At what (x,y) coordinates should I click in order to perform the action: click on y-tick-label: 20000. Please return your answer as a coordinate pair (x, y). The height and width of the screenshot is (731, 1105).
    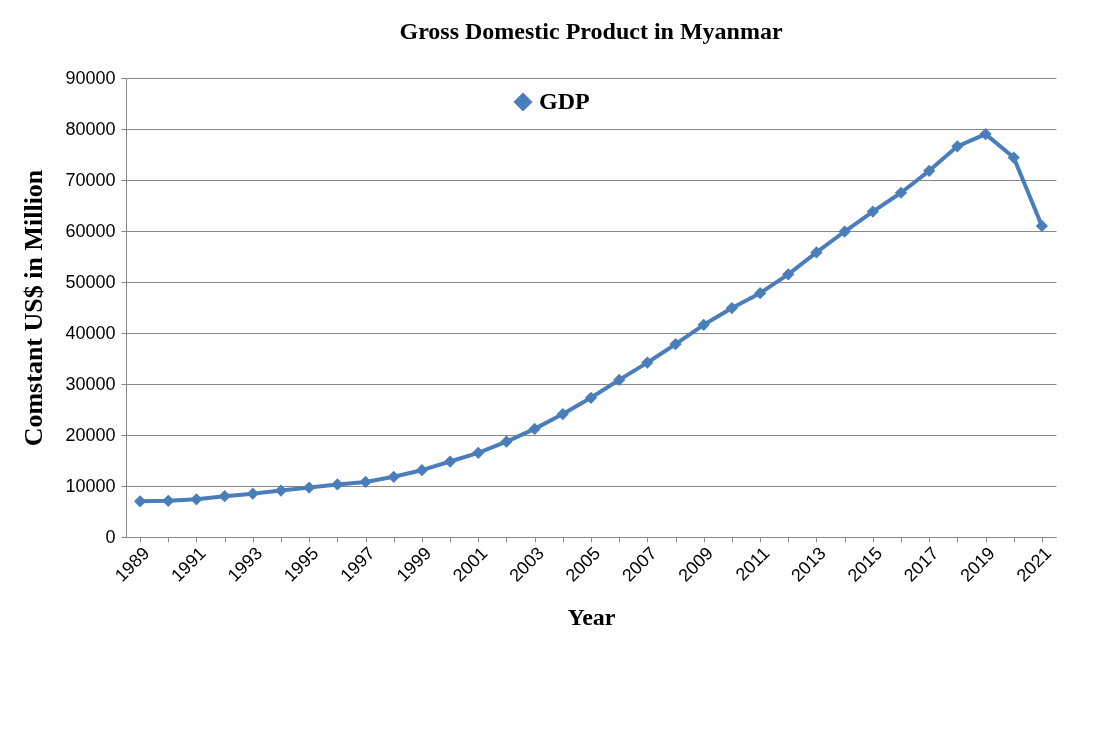
    Looking at the image, I should click on (90, 434).